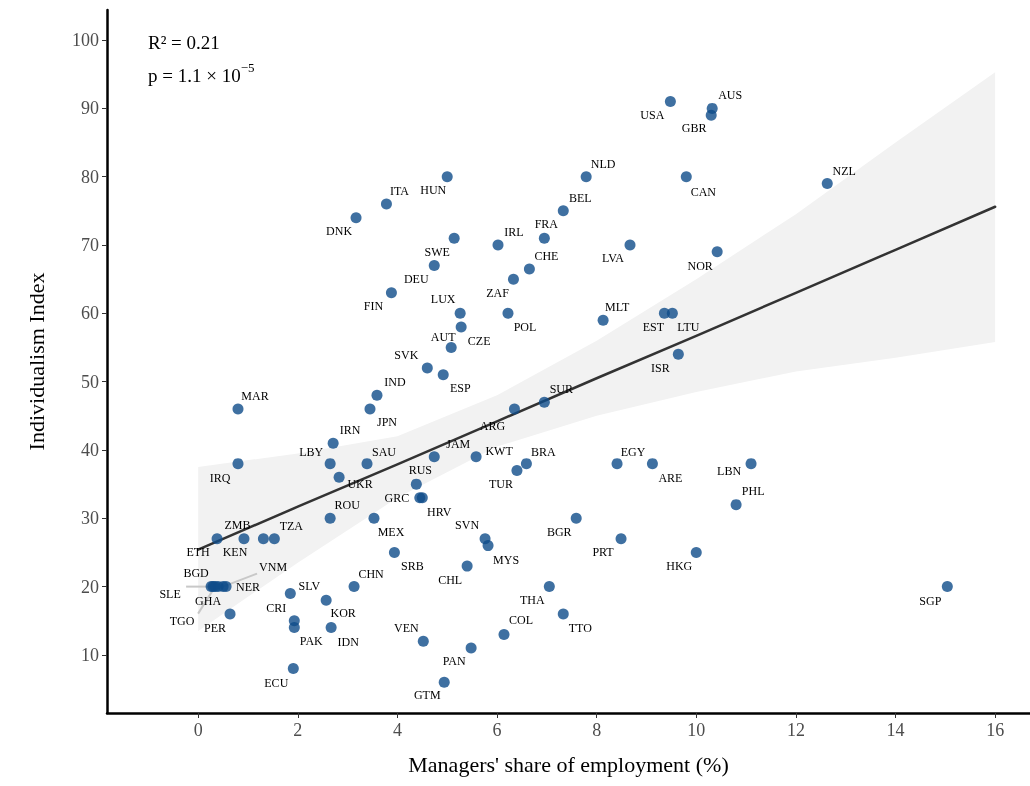 The image size is (1030, 786). What do you see at coordinates (660, 368) in the screenshot?
I see `annotation: ISR` at bounding box center [660, 368].